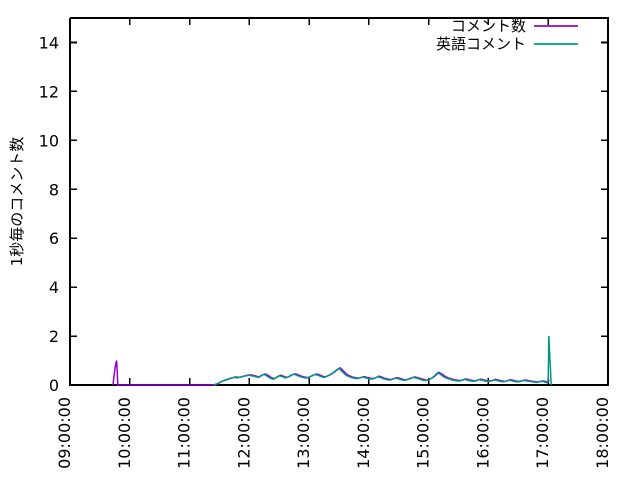 Image resolution: width=640 pixels, height=480 pixels. Describe the element at coordinates (303, 433) in the screenshot. I see `x-tick-label: 13:00:00` at that location.